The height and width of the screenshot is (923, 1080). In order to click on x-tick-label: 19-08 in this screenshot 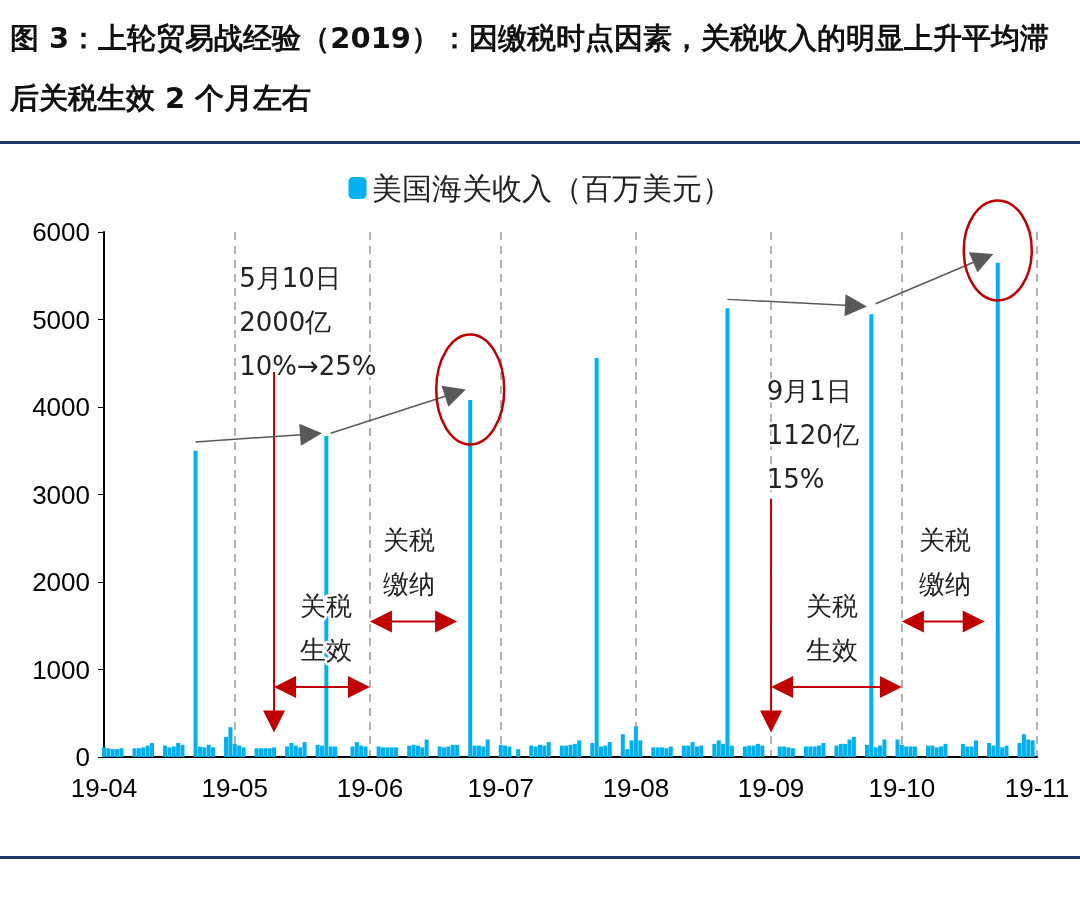, I will do `click(636, 788)`.